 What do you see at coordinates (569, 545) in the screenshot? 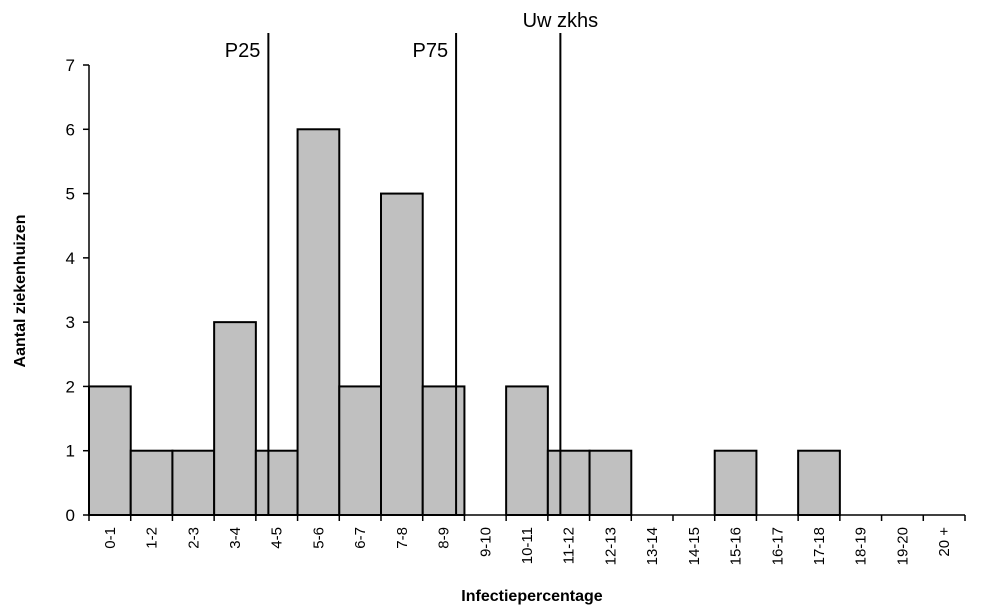
I see `x-tick-label-11-12: 11-12` at bounding box center [569, 545].